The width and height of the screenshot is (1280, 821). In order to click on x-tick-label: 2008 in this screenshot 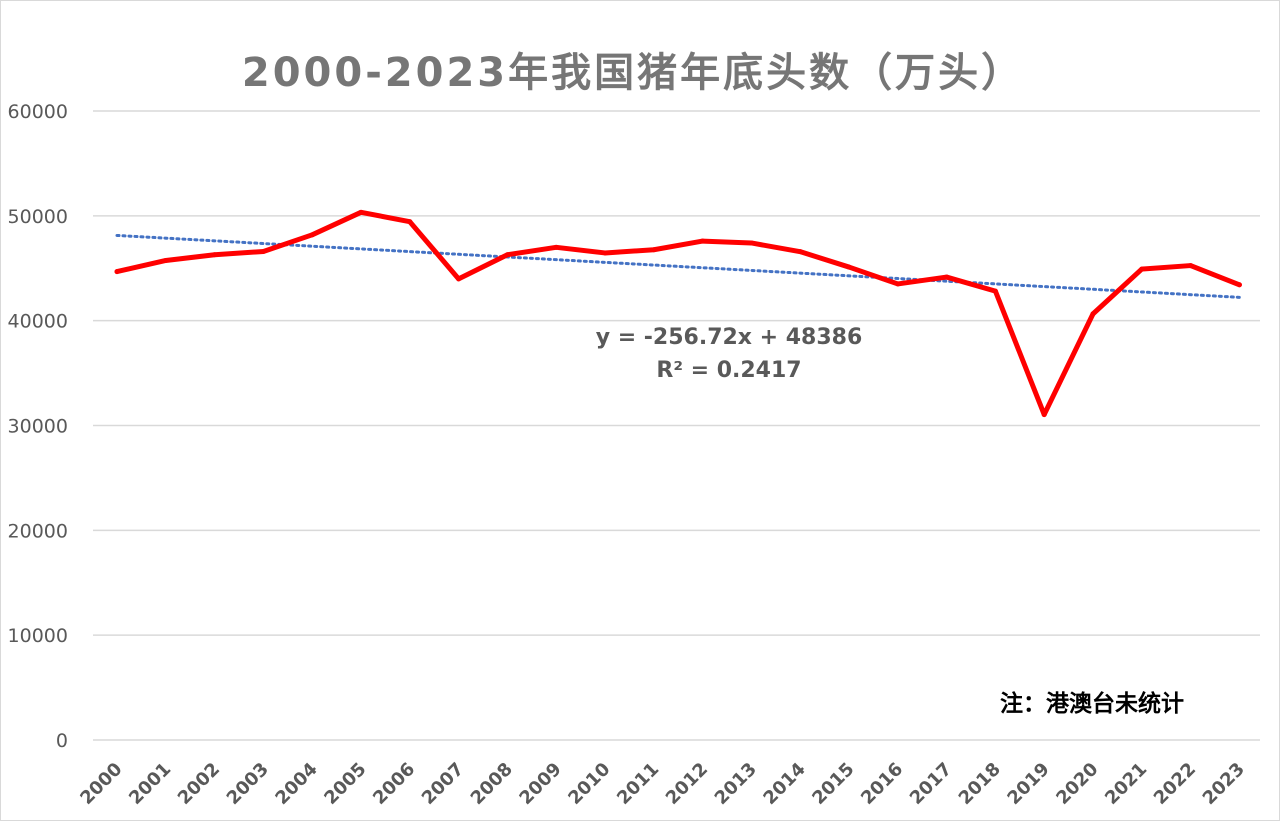, I will do `click(492, 784)`.